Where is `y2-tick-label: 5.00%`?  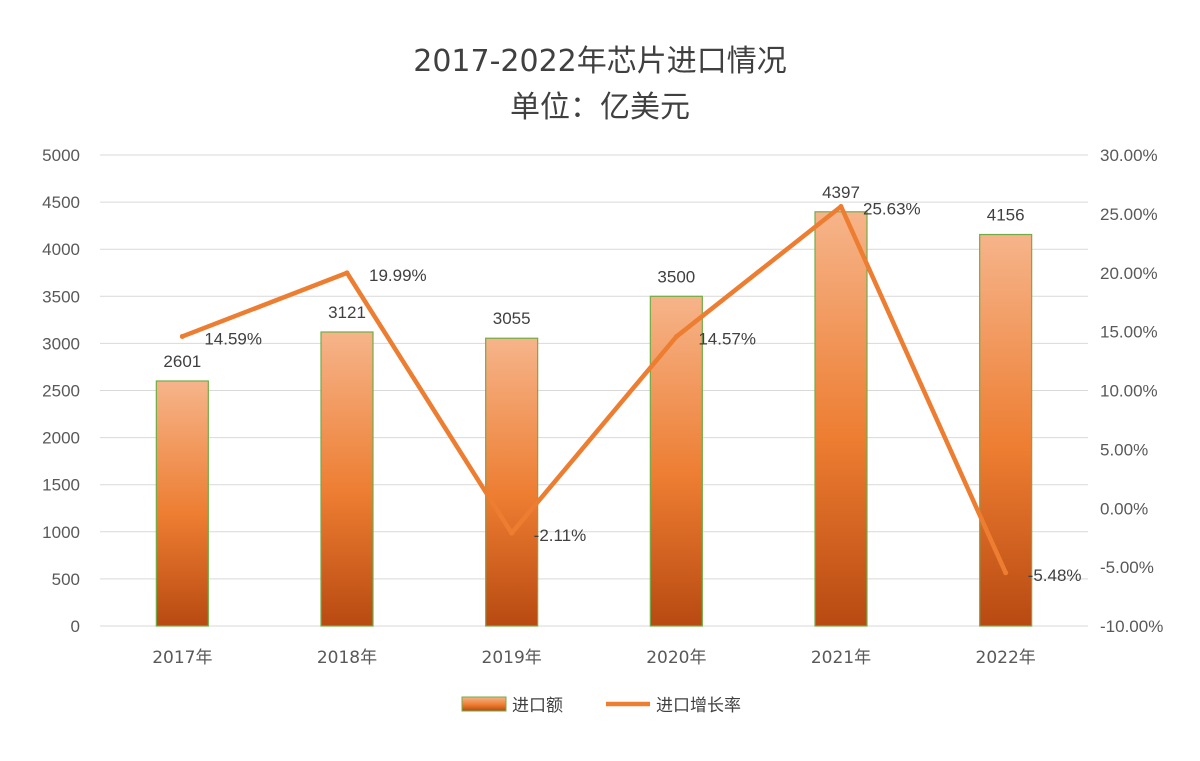 y2-tick-label: 5.00% is located at coordinates (1124, 449).